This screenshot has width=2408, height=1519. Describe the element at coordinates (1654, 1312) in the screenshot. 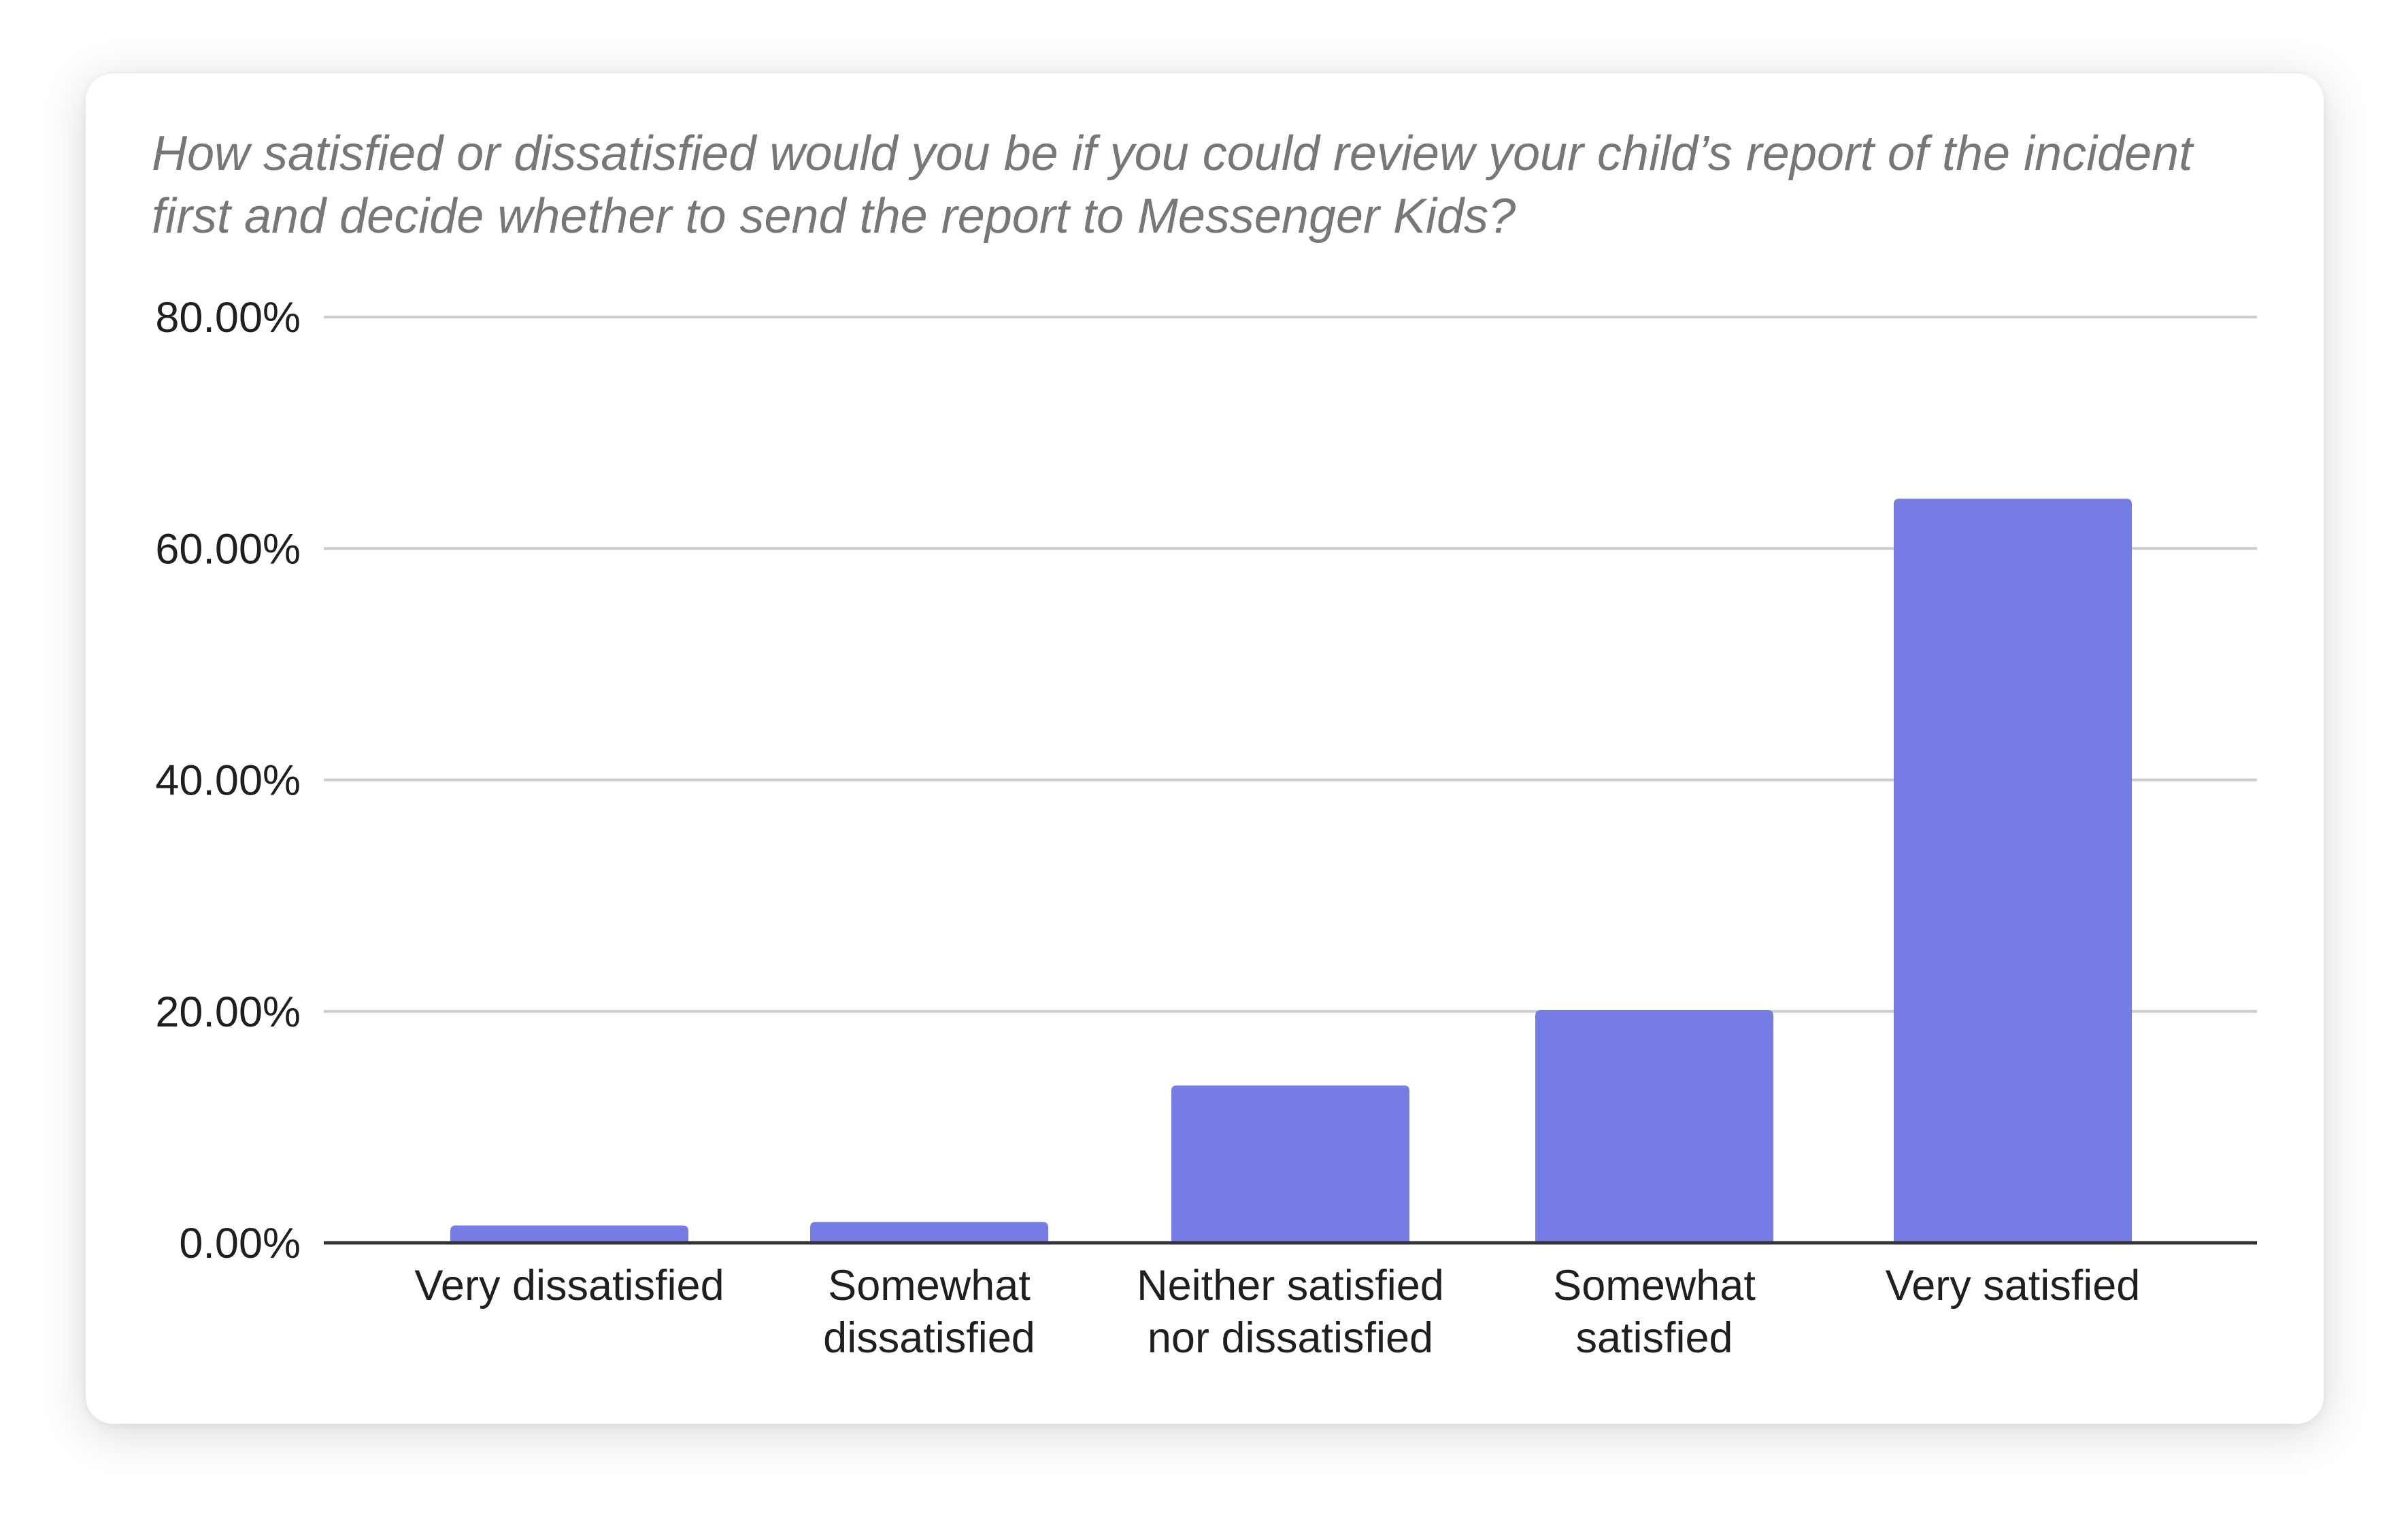

I see `x-tick-label: Somewhat satisfied` at that location.